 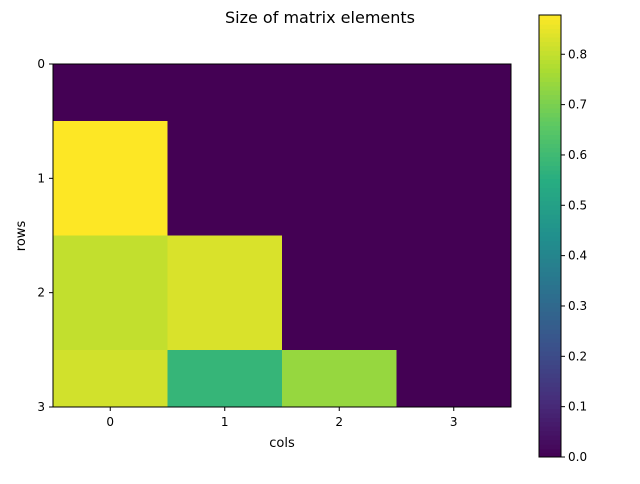 I want to click on heatmap-cell-r0-c0, so click(x=110, y=93).